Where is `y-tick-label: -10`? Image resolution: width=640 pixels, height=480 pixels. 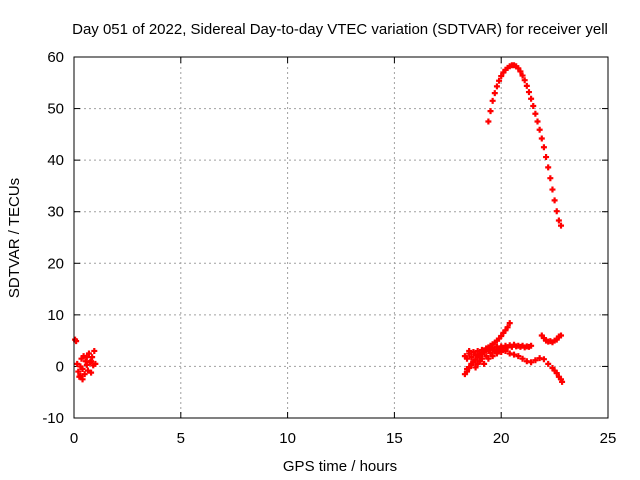 y-tick-label: -10 is located at coordinates (53, 418).